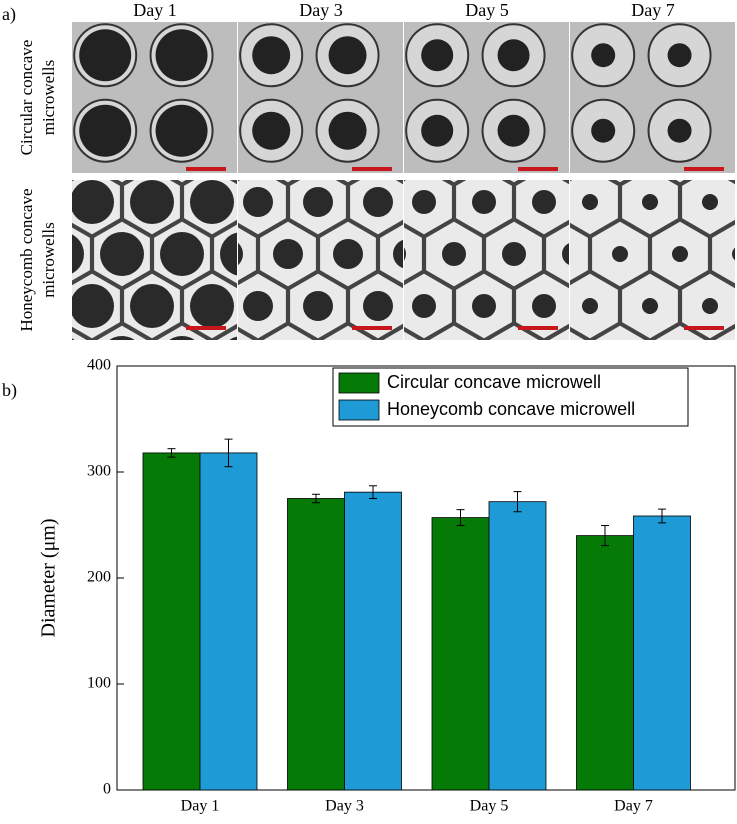  What do you see at coordinates (9, 390) in the screenshot?
I see `panel-label: b)` at bounding box center [9, 390].